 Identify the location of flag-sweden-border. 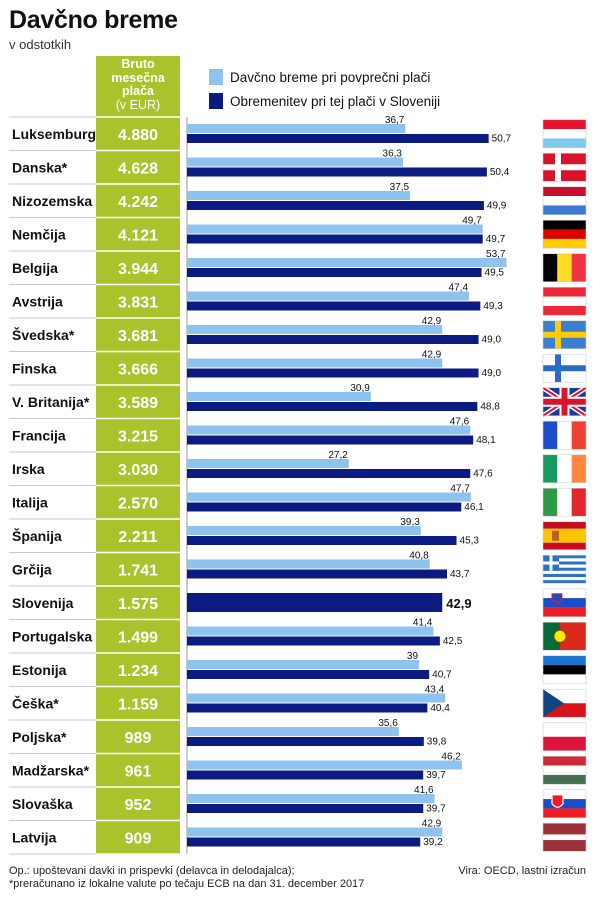
(564, 335).